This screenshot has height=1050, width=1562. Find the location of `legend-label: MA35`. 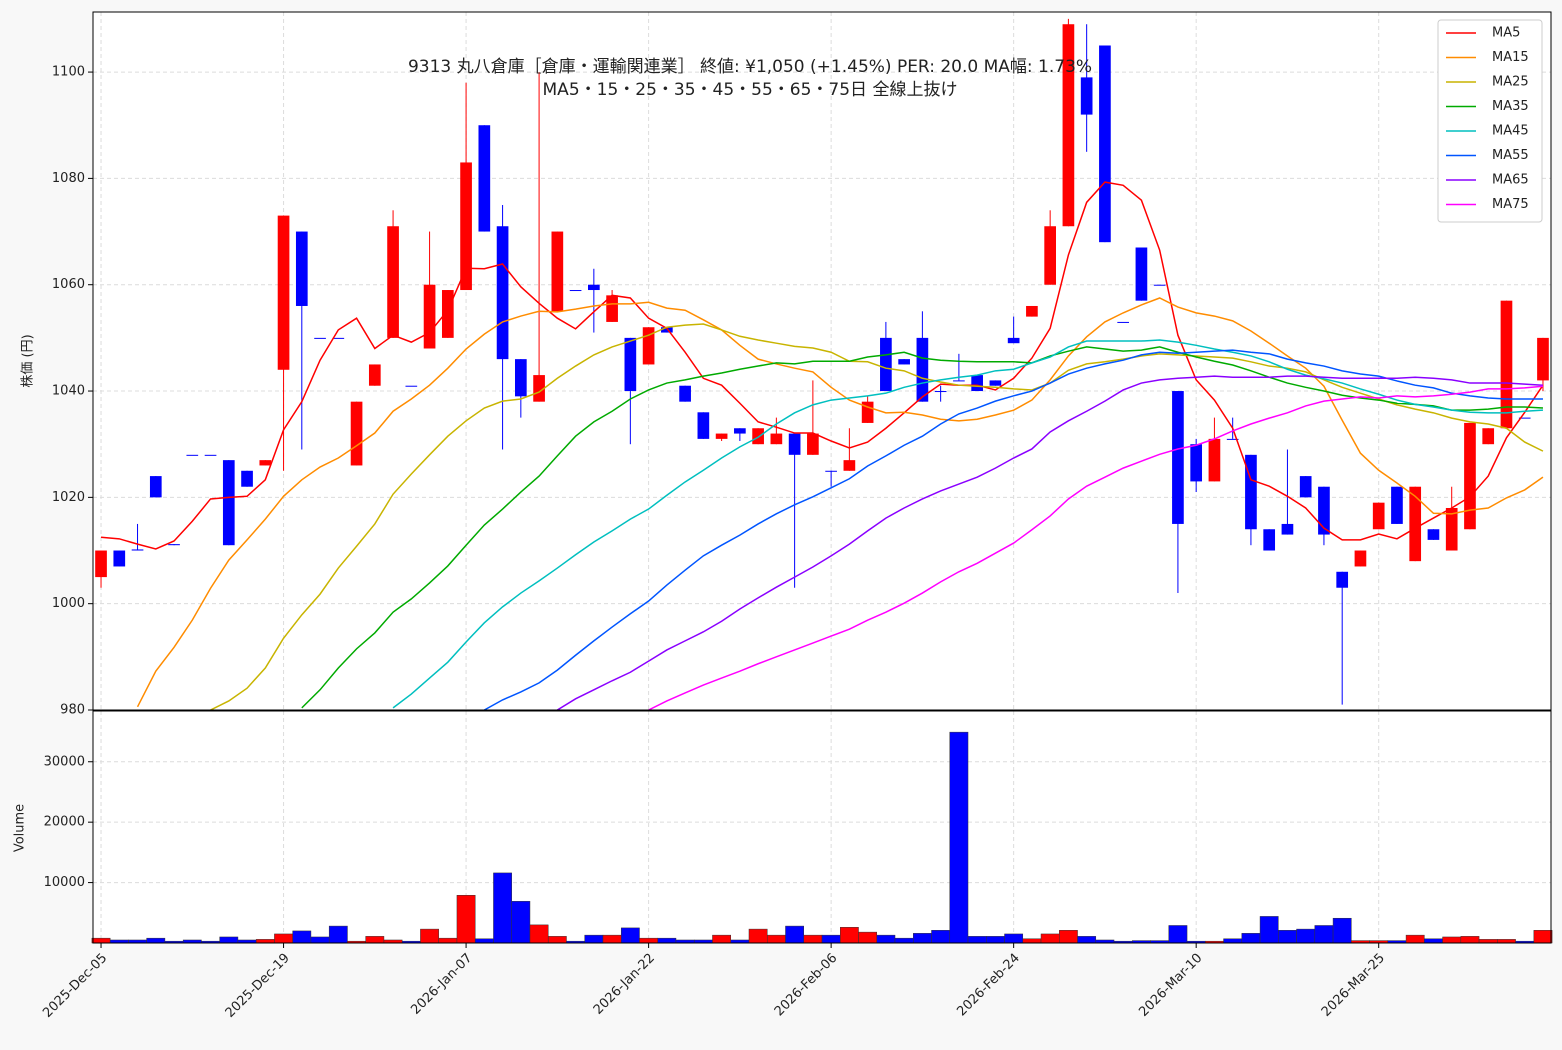

legend-label: MA35 is located at coordinates (1510, 106).